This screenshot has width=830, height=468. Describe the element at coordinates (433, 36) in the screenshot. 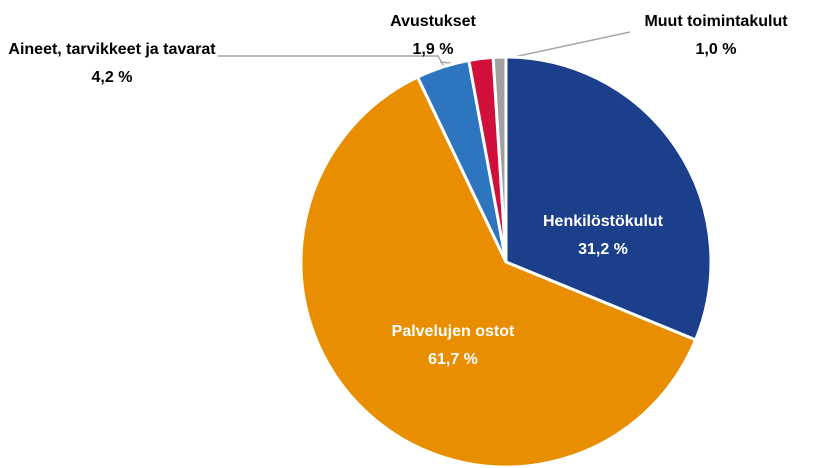

I see `slice-label: Avustukset 1,9 %` at that location.